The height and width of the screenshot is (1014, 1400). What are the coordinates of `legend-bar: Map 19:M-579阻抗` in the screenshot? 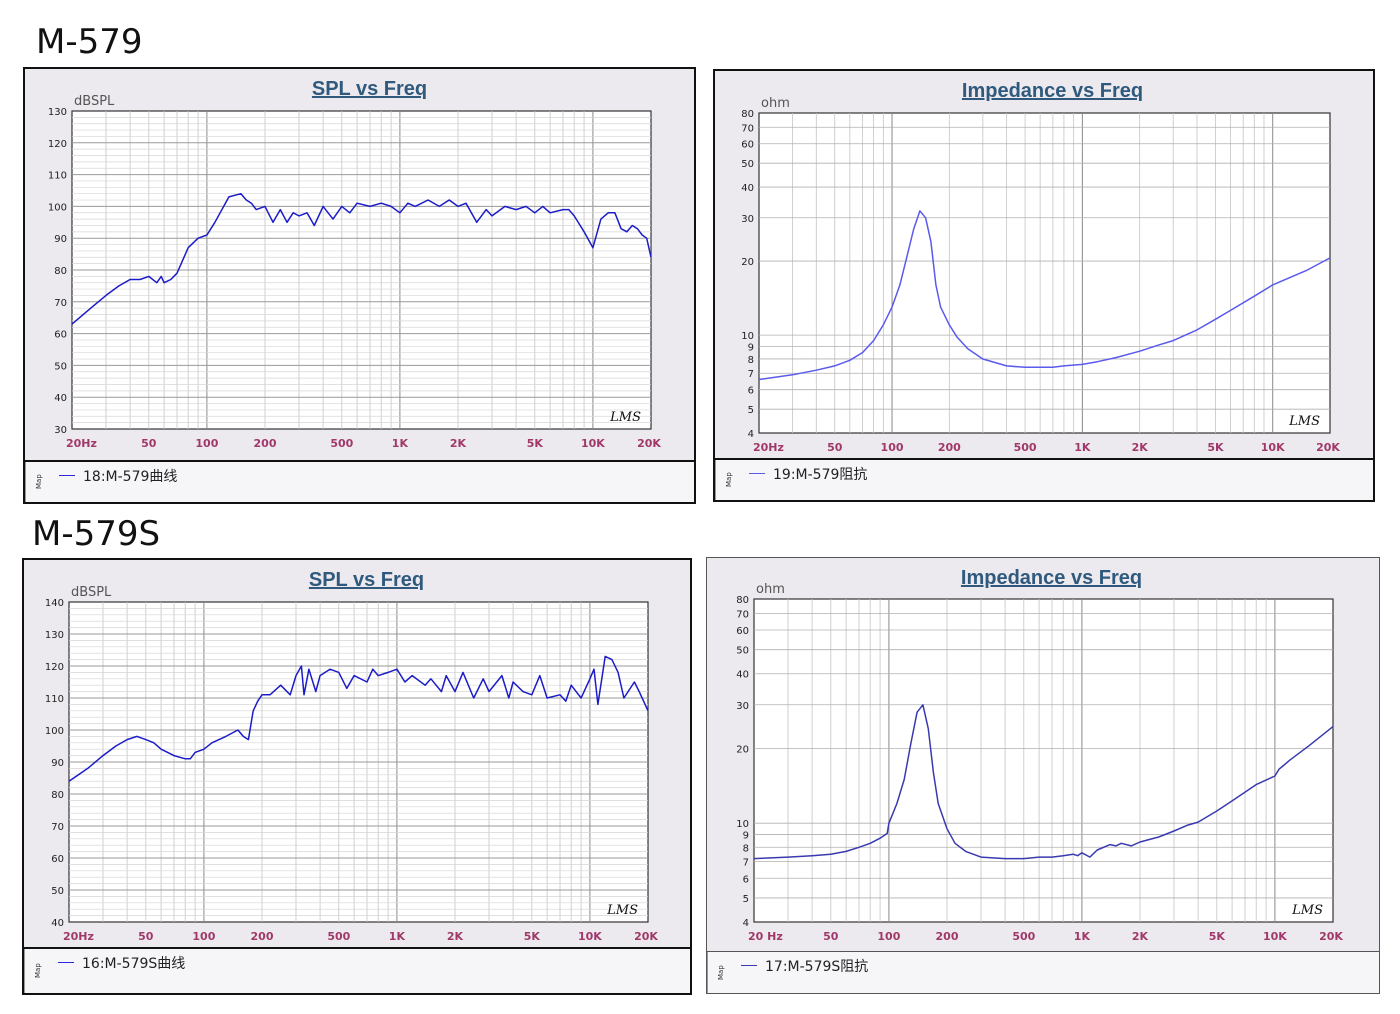 It's located at (1044, 479).